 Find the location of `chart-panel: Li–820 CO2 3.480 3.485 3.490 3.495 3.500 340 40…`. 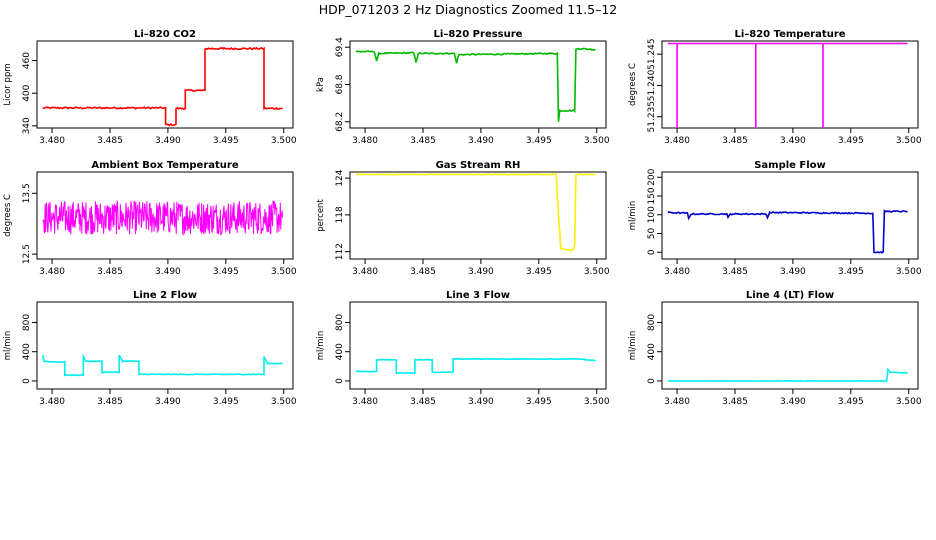

chart-panel: Li–820 CO2 3.480 3.485 3.490 3.495 3.500 340 40… is located at coordinates (150, 87).